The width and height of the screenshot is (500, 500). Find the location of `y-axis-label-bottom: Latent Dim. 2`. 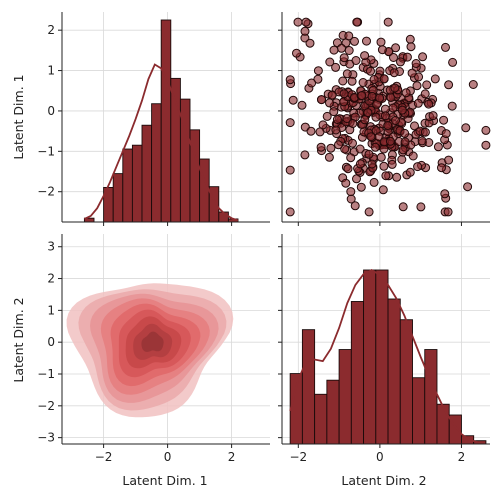

y-axis-label-bottom: Latent Dim. 2 is located at coordinates (18, 339).